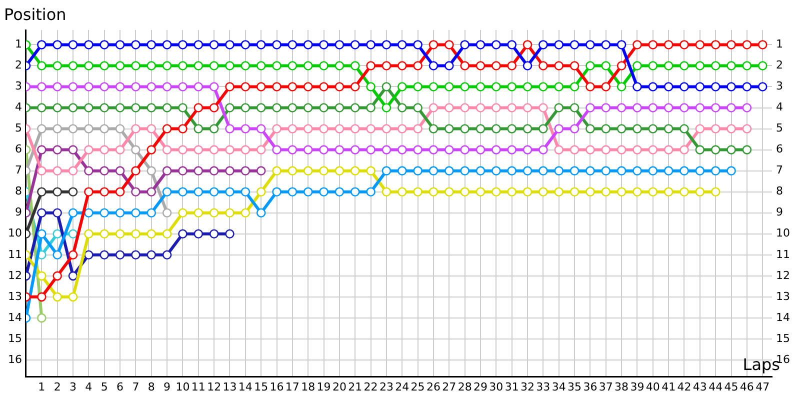 The image size is (800, 400). What do you see at coordinates (783, 233) in the screenshot?
I see `y2-tick-label: 10` at bounding box center [783, 233].